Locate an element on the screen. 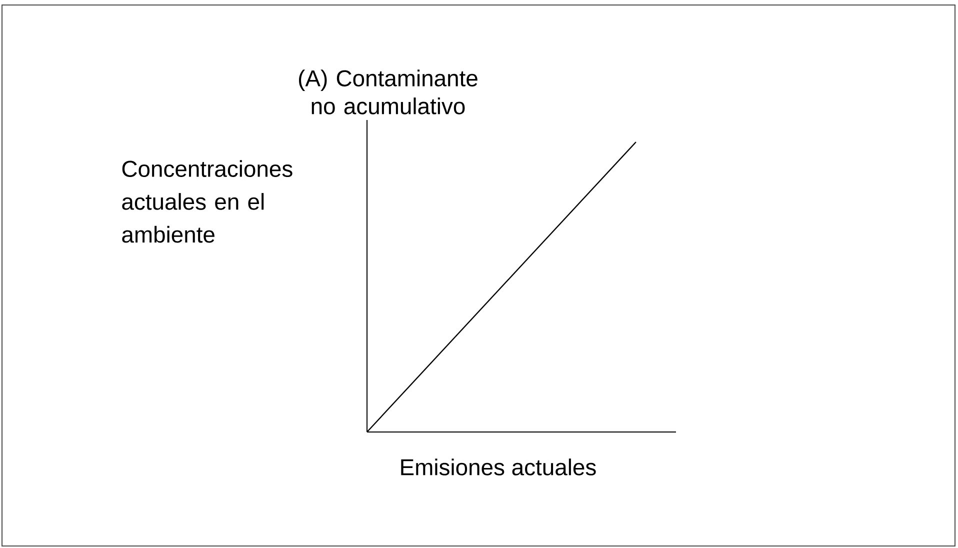 This screenshot has width=958, height=548. chart-title: (A) Contaminante no acumulativo is located at coordinates (388, 92).